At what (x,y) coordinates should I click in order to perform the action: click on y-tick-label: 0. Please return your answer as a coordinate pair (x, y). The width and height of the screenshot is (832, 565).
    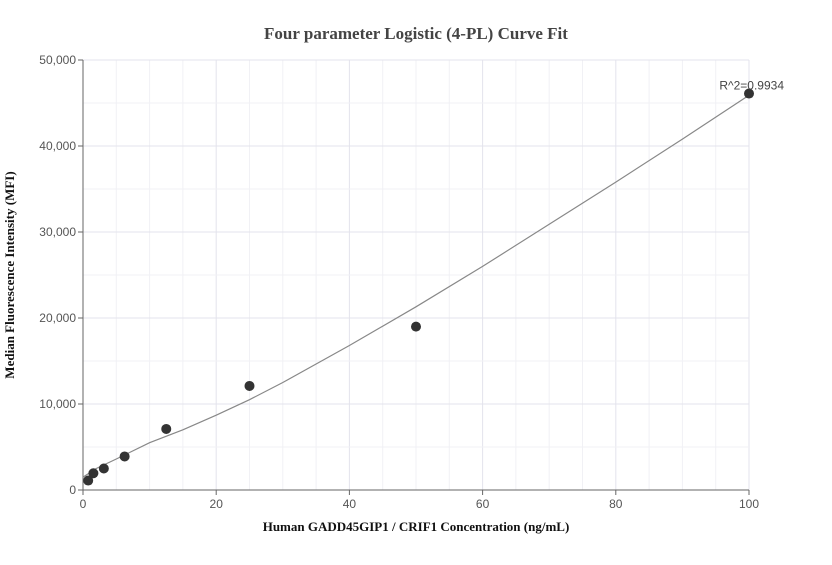
    Looking at the image, I should click on (72, 490).